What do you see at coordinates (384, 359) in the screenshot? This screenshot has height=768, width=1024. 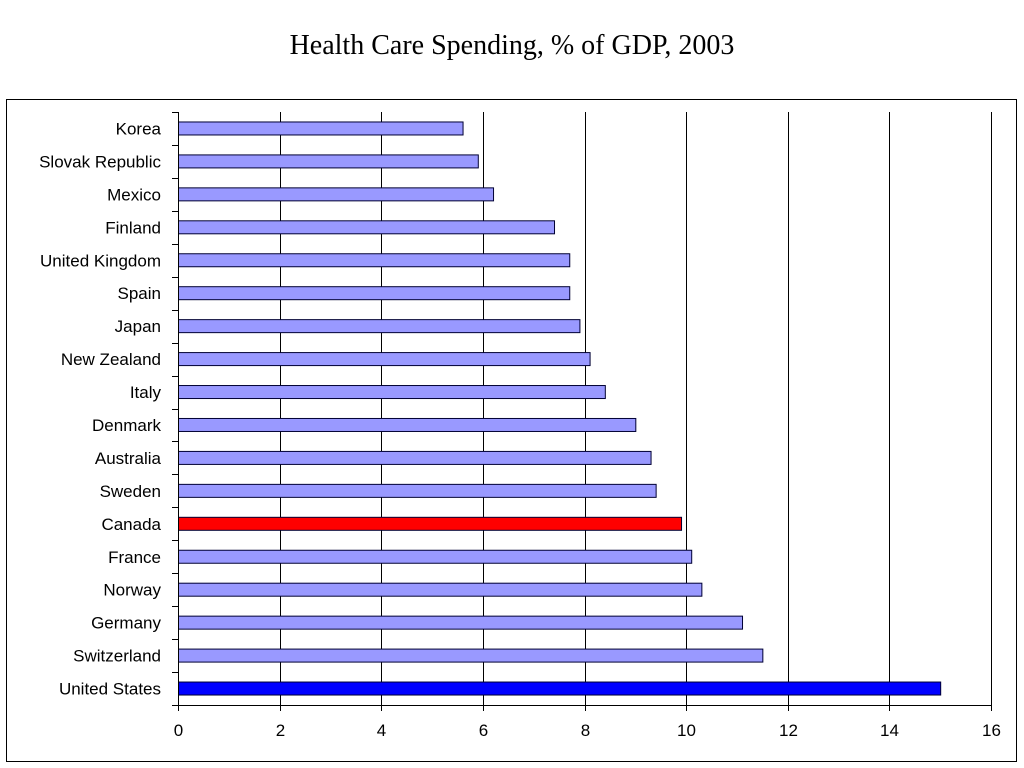 I see `bar-new-zealand` at bounding box center [384, 359].